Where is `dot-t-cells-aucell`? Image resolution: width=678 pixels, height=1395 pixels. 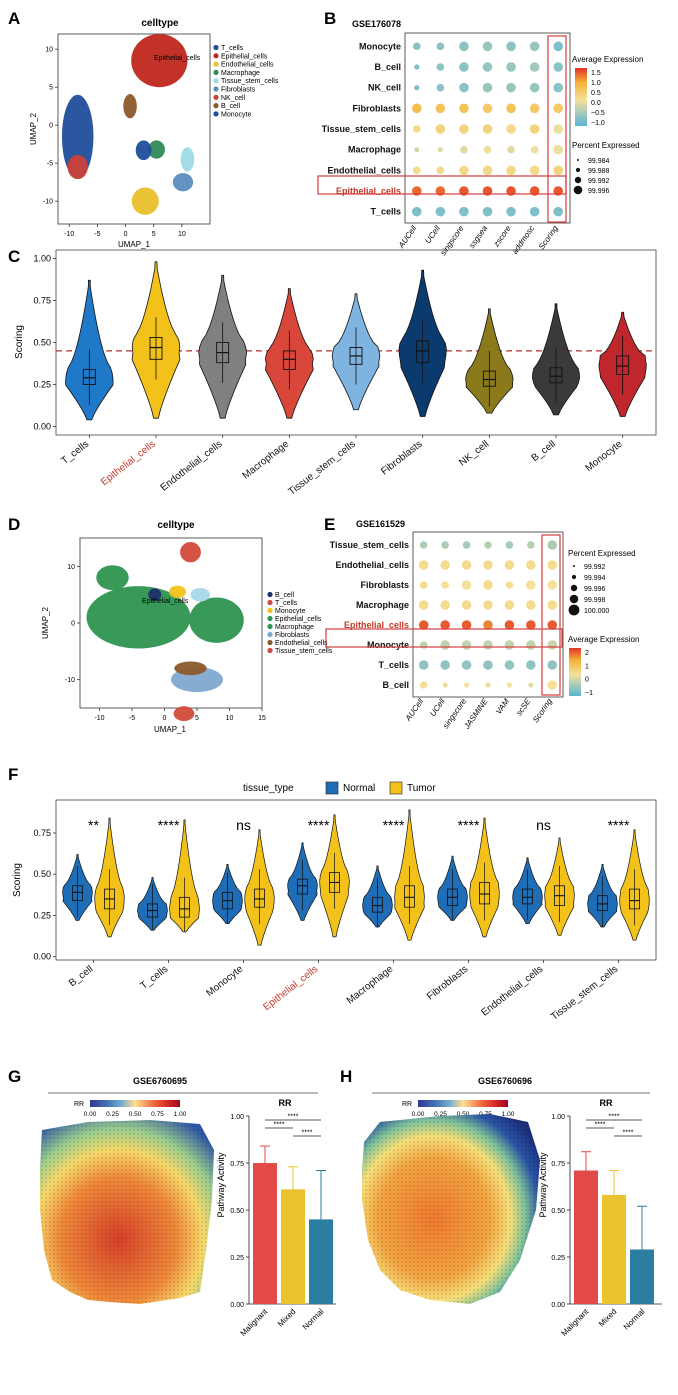
dot-t-cells-aucell is located at coordinates (423, 665).